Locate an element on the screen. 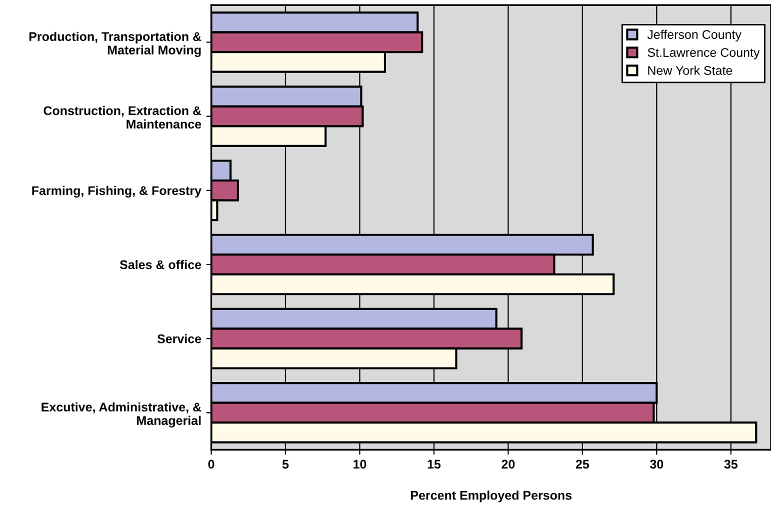  y-tick-label: Farming, Fishing, & Forestry is located at coordinates (117, 192).